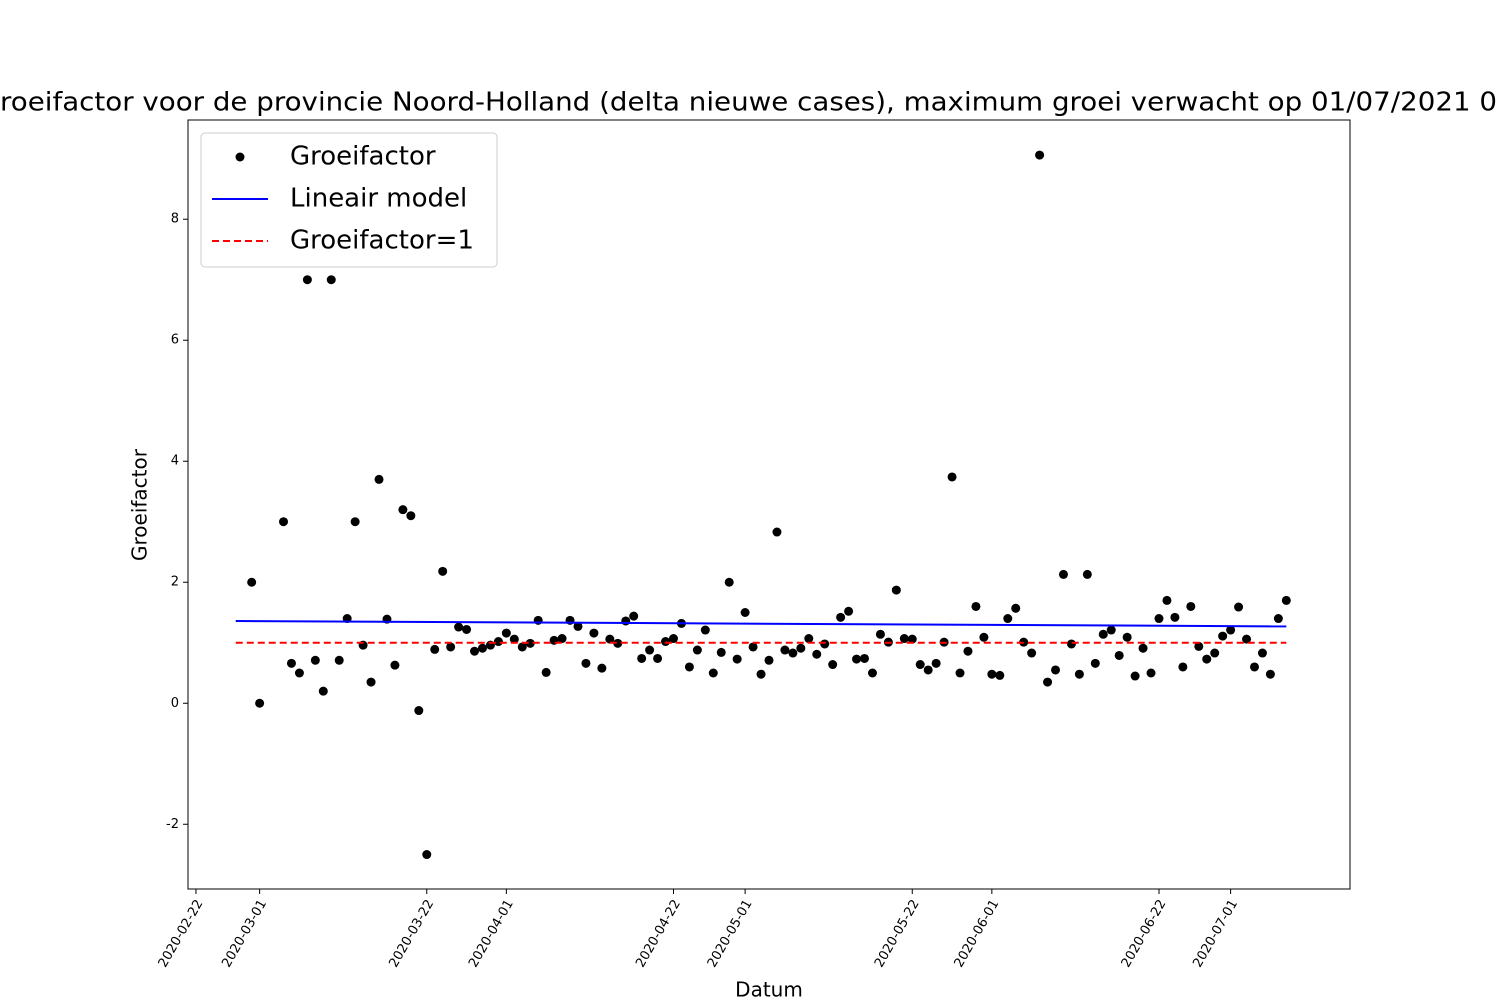 The width and height of the screenshot is (1500, 1000). Describe the element at coordinates (363, 157) in the screenshot. I see `legend-label: Groeifactor` at that location.